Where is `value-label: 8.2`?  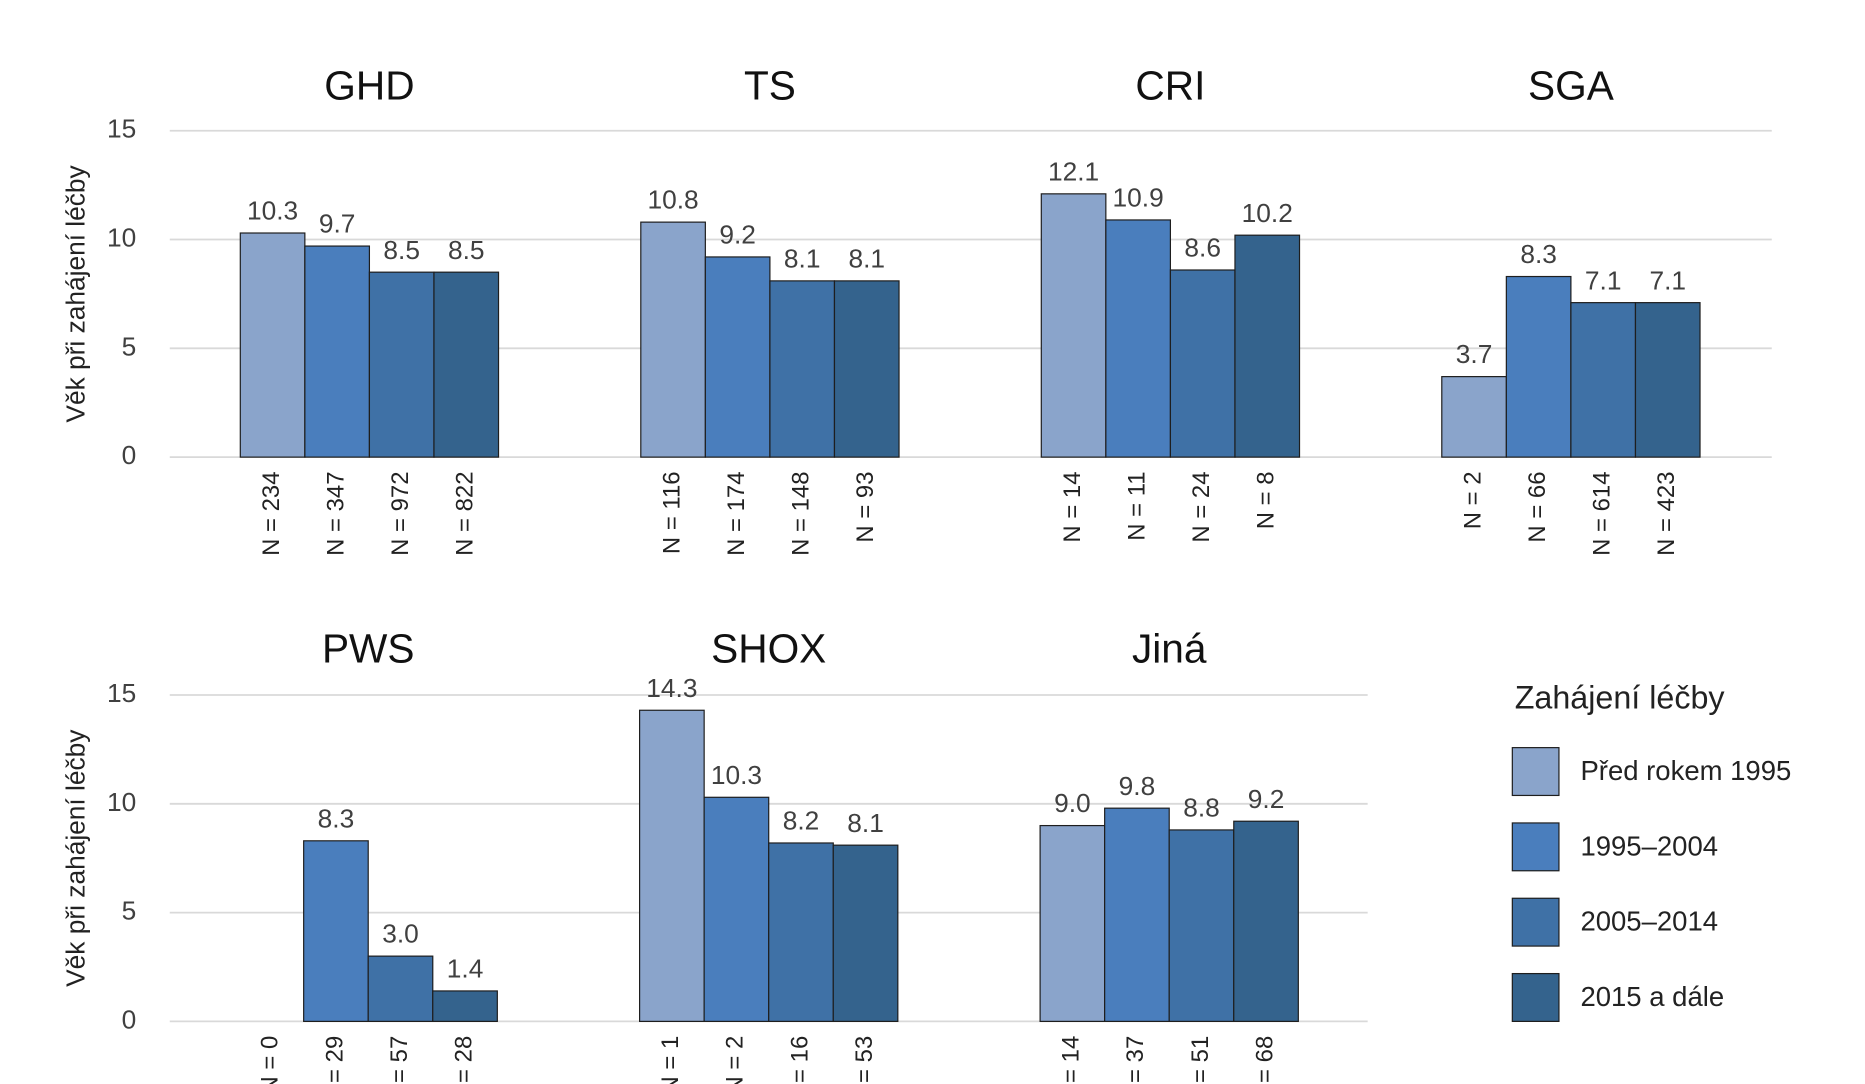
value-label: 8.2 is located at coordinates (801, 821).